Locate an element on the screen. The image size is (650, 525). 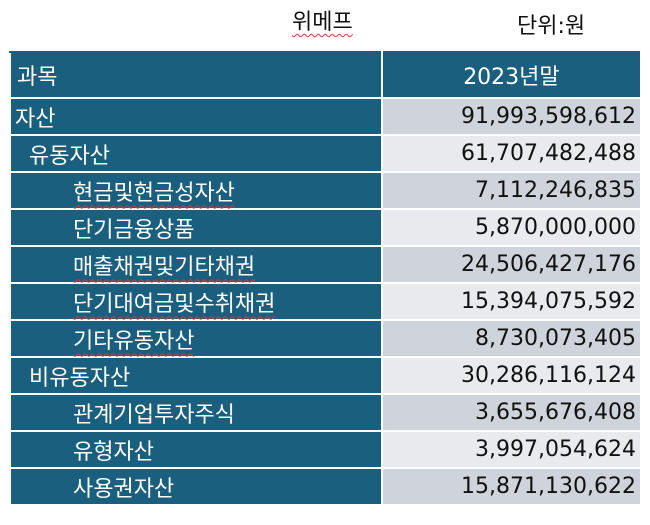
table-row: 비유동자산 30,286,116,124 is located at coordinates (326, 375).